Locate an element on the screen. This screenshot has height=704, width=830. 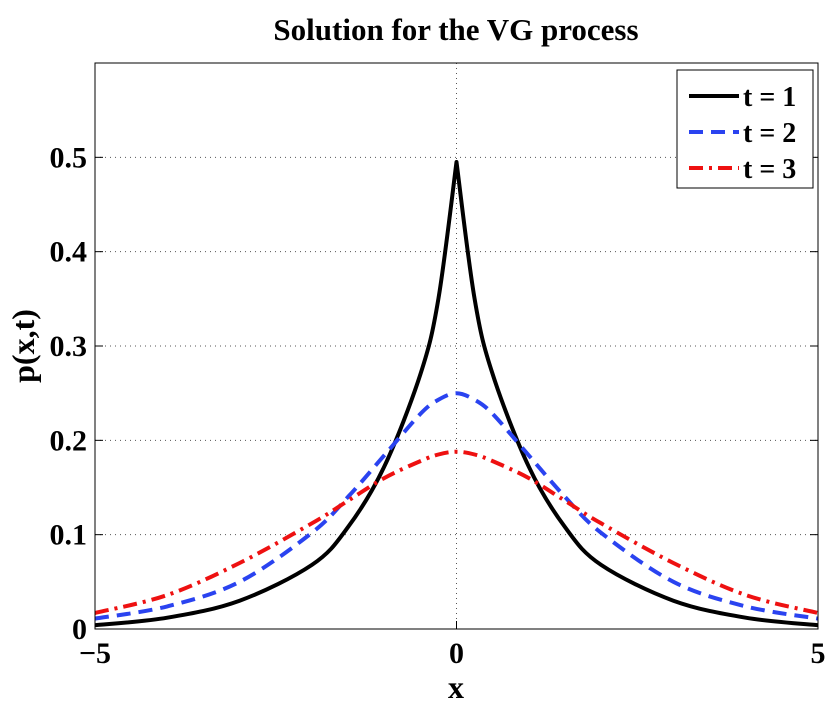
x-tick-label: −5 is located at coordinates (95, 653).